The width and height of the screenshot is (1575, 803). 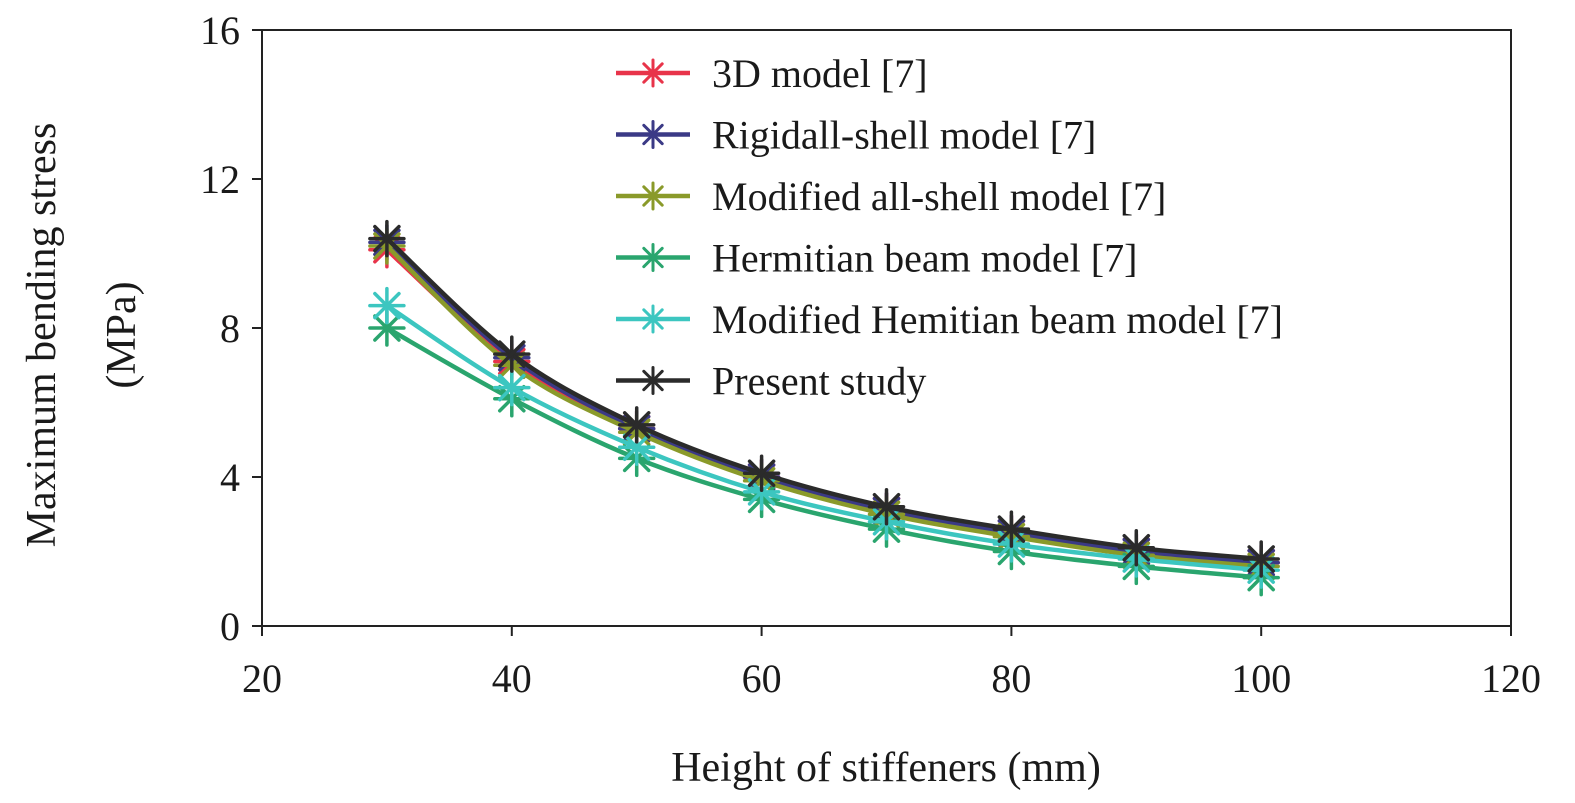 What do you see at coordinates (891, 663) in the screenshot?
I see `x-axis: 20 40 60 80 100 120` at bounding box center [891, 663].